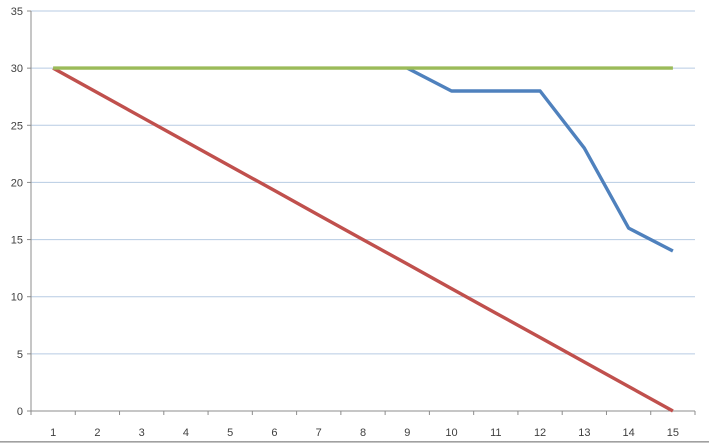  I want to click on x-axis-label: 5, so click(230, 433).